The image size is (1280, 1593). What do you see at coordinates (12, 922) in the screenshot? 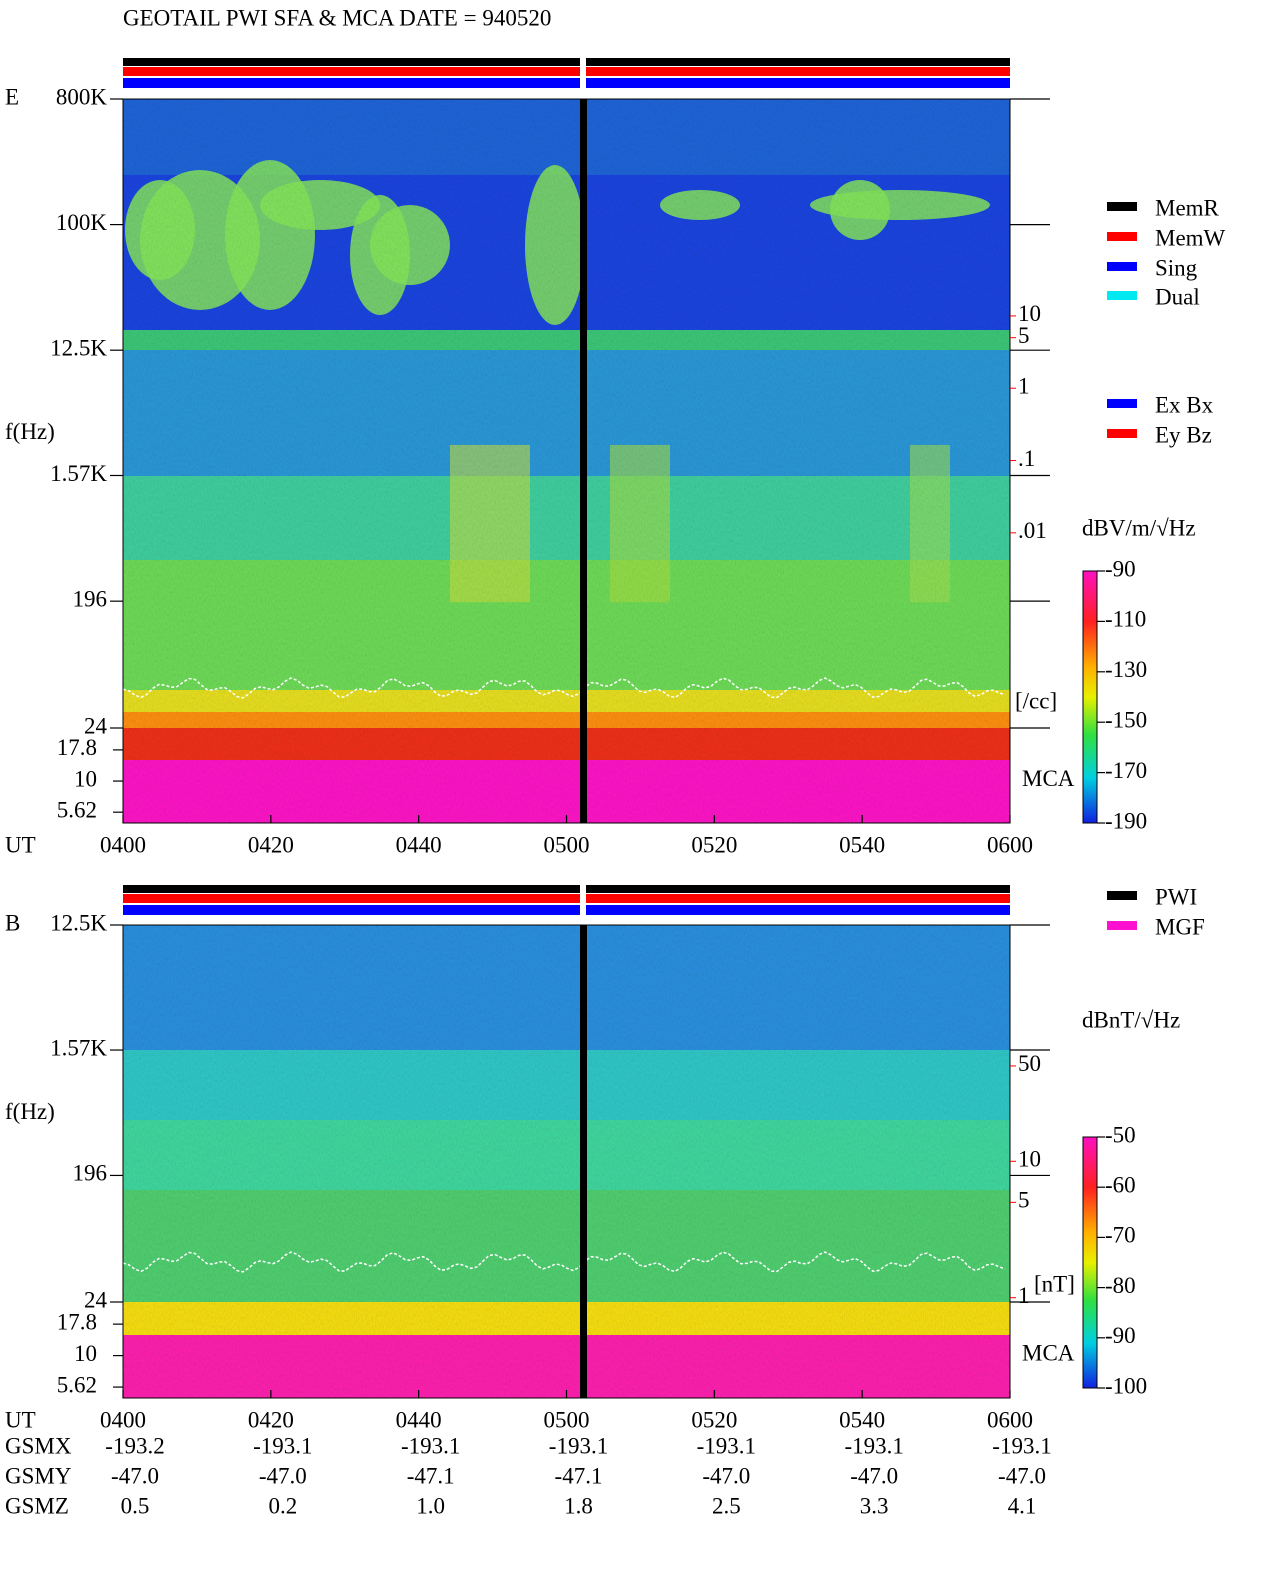
I see `panel-label: B` at bounding box center [12, 922].